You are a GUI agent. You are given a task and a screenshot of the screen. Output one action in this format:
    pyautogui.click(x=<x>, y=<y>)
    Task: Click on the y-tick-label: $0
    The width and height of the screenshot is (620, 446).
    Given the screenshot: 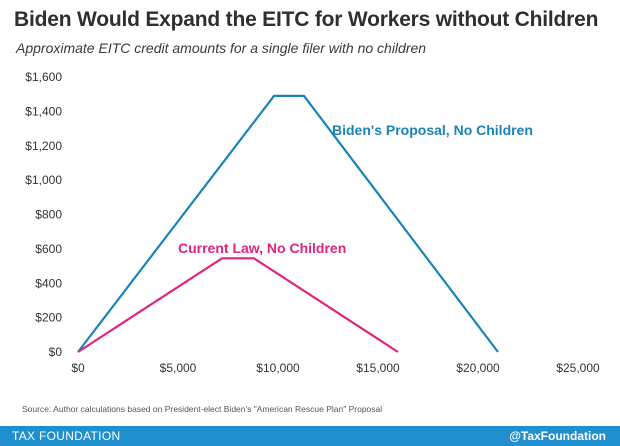 What is the action you would take?
    pyautogui.click(x=56, y=352)
    